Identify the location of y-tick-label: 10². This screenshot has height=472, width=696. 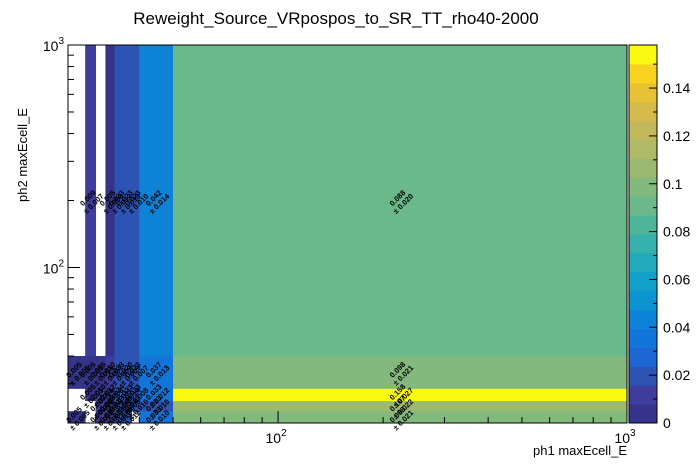
(54, 267).